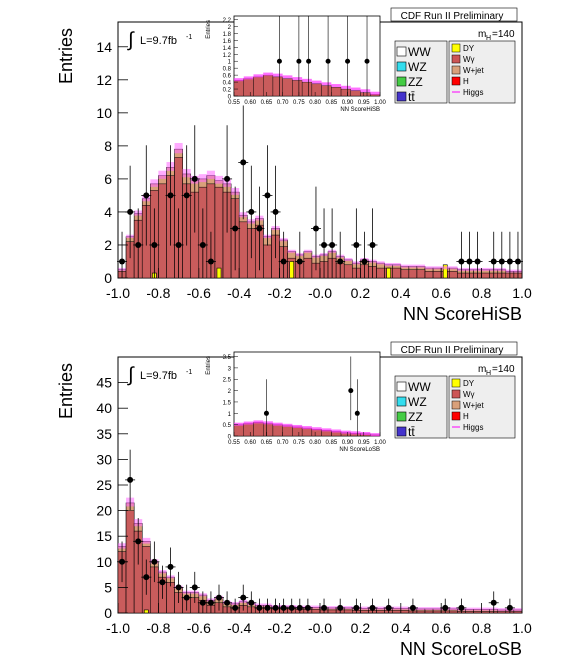 The height and width of the screenshot is (667, 567). I want to click on inset-x-tick-label: 0.80, so click(315, 443).